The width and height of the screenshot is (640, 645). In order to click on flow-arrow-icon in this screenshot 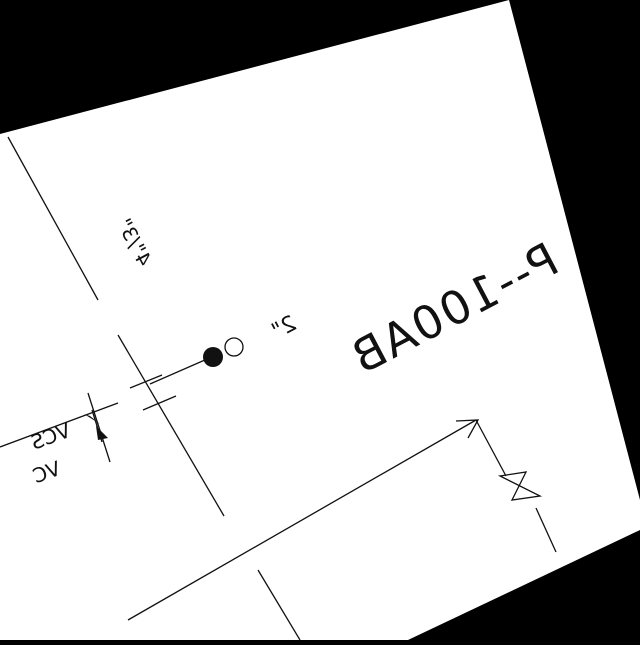, I will do `click(467, 429)`.